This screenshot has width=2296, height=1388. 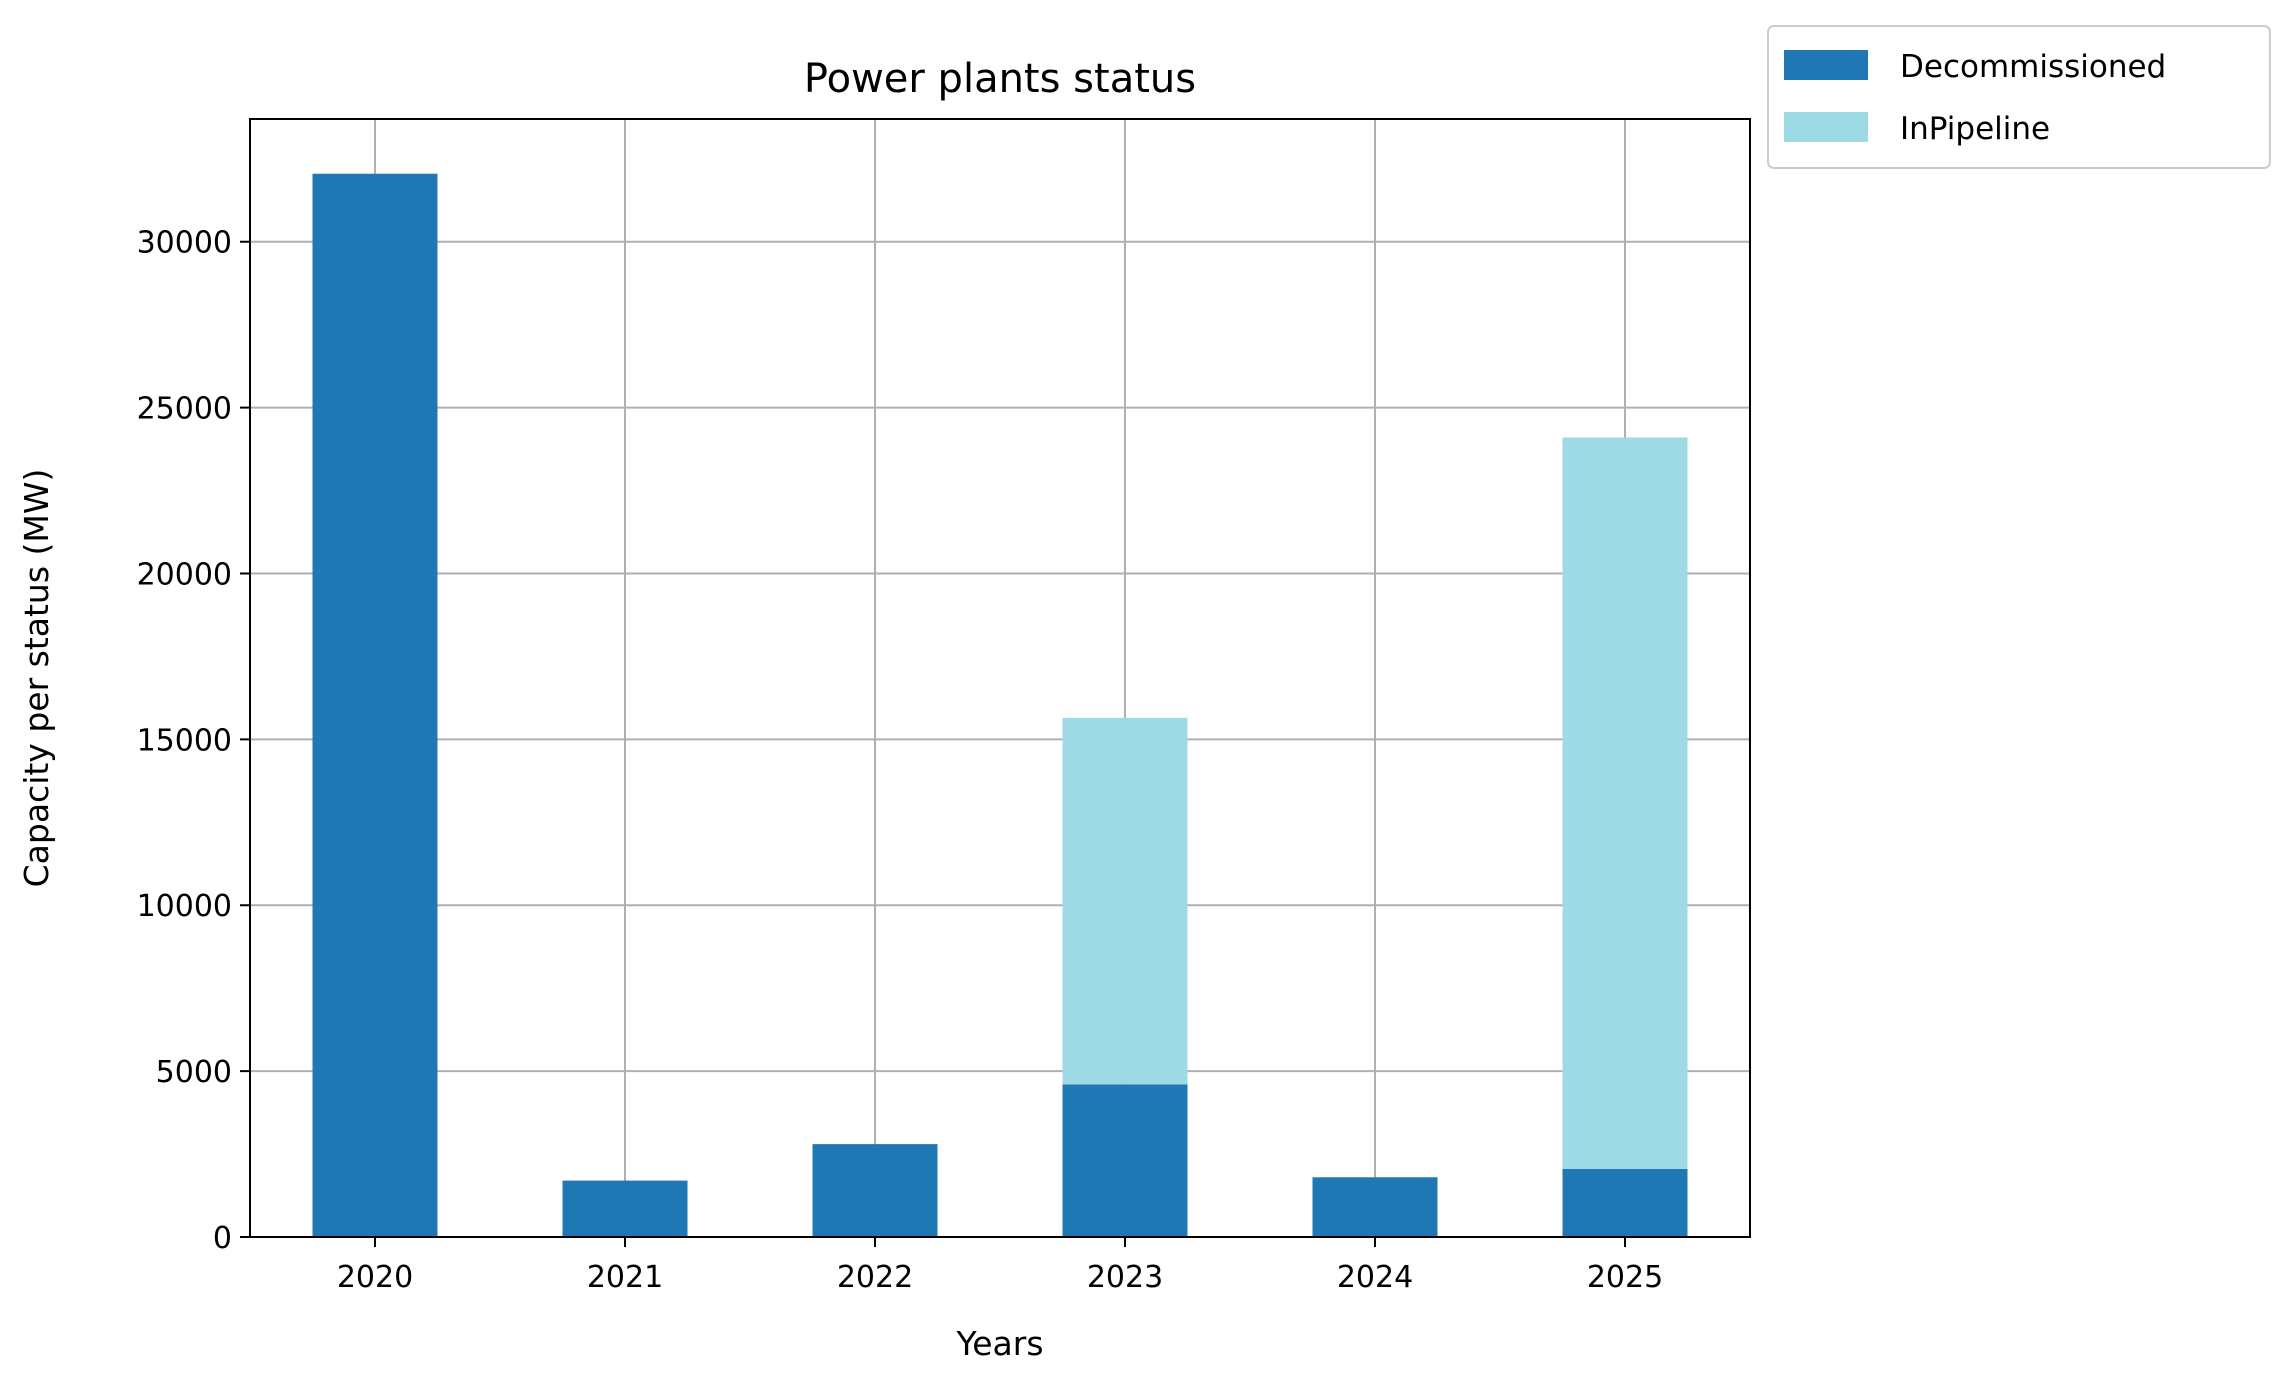 I want to click on legend-label: Decommissioned, so click(x=2033, y=67).